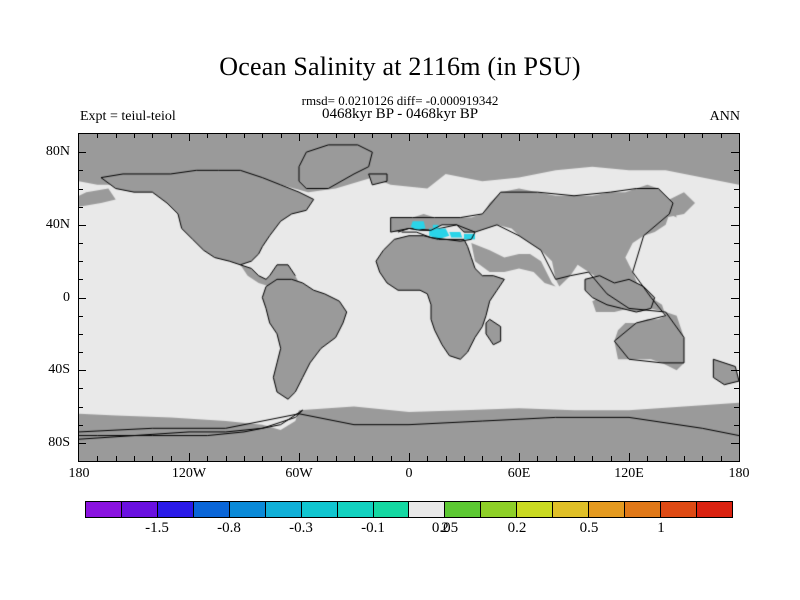 The height and width of the screenshot is (600, 800). What do you see at coordinates (57, 152) in the screenshot?
I see `y-axis-label: 80N` at bounding box center [57, 152].